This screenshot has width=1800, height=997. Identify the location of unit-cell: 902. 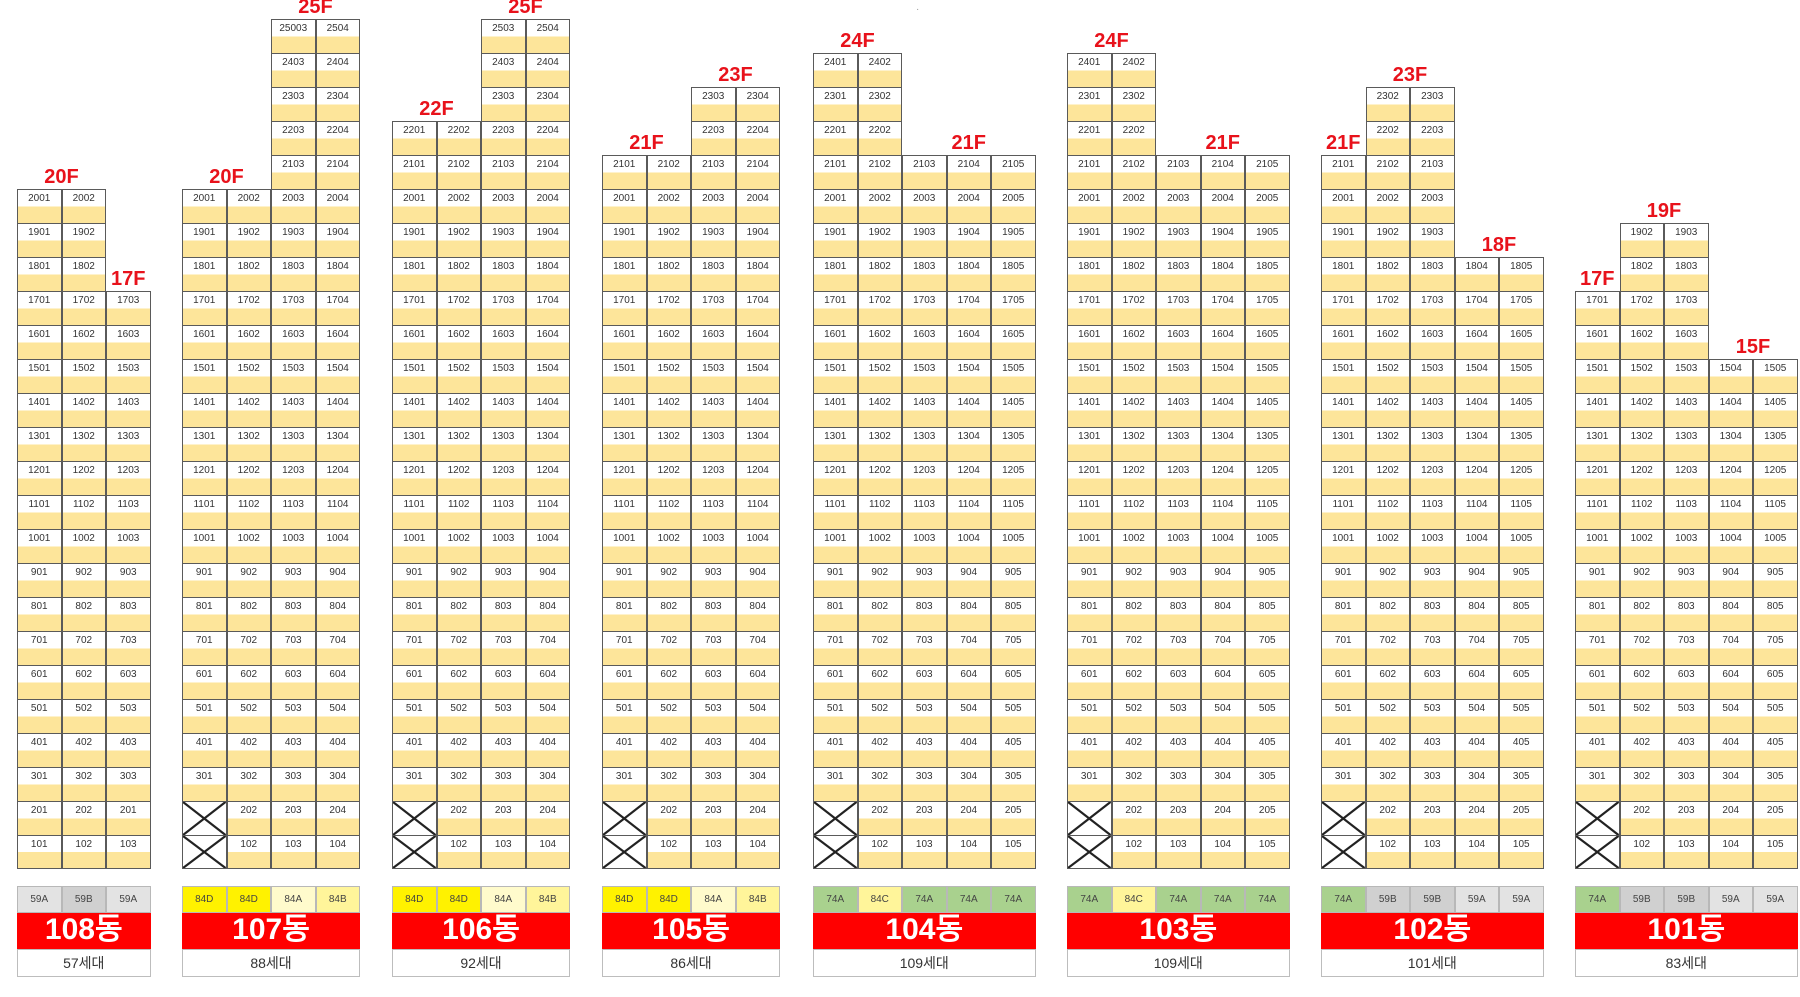
(1133, 580).